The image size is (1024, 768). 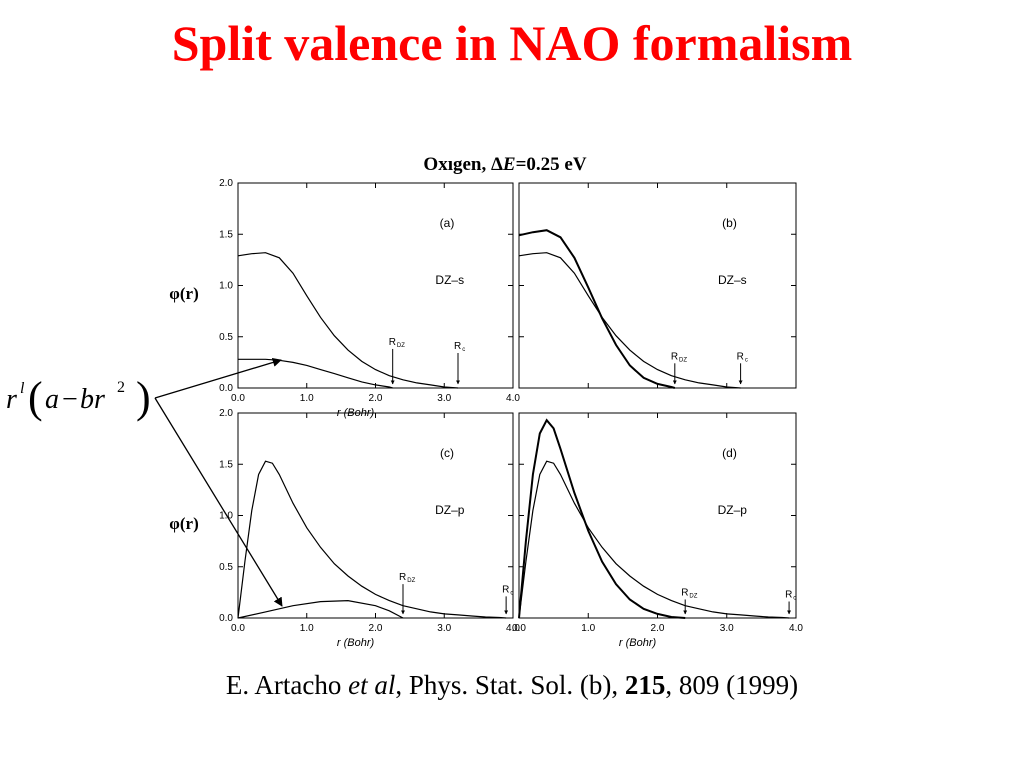 I want to click on citation-journal: , Phys. Stat. Sol. (b),, so click(x=510, y=685).